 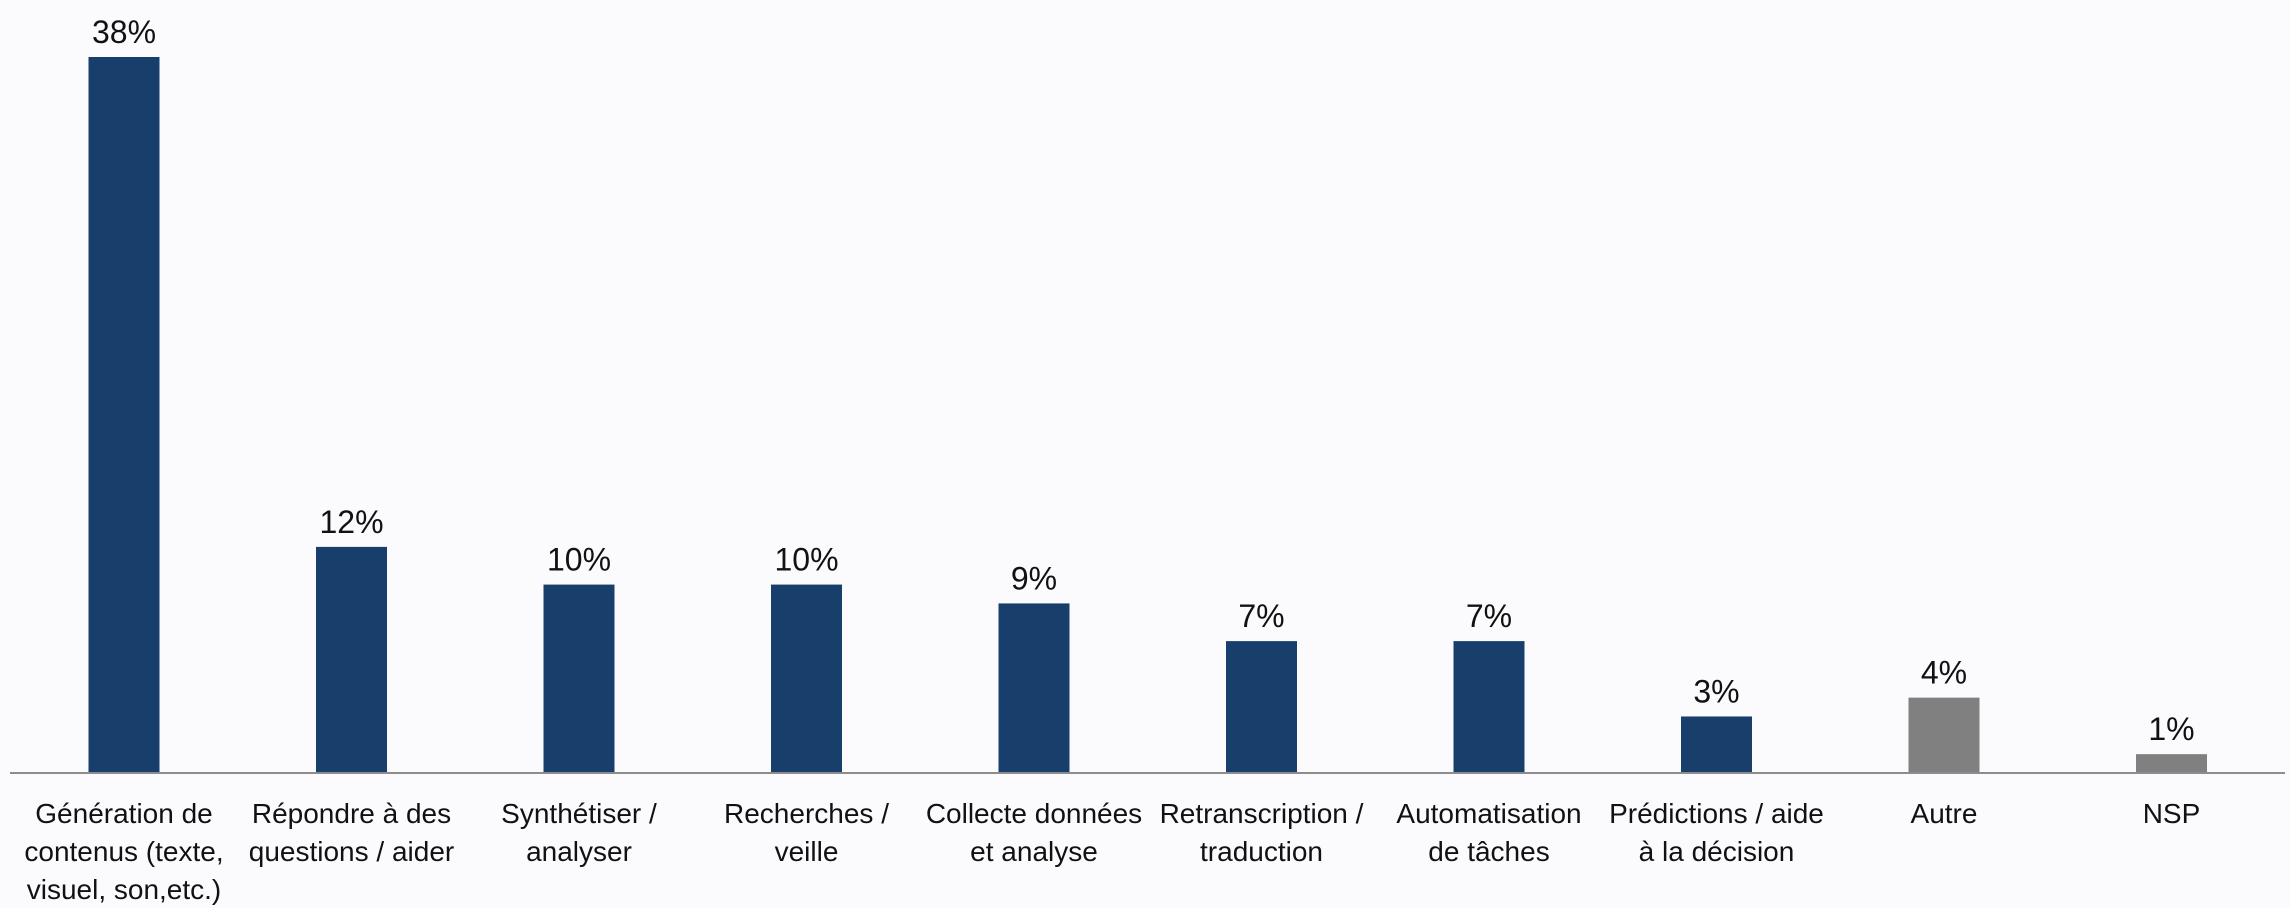 I want to click on bar-value-label: 4%, so click(x=1944, y=673).